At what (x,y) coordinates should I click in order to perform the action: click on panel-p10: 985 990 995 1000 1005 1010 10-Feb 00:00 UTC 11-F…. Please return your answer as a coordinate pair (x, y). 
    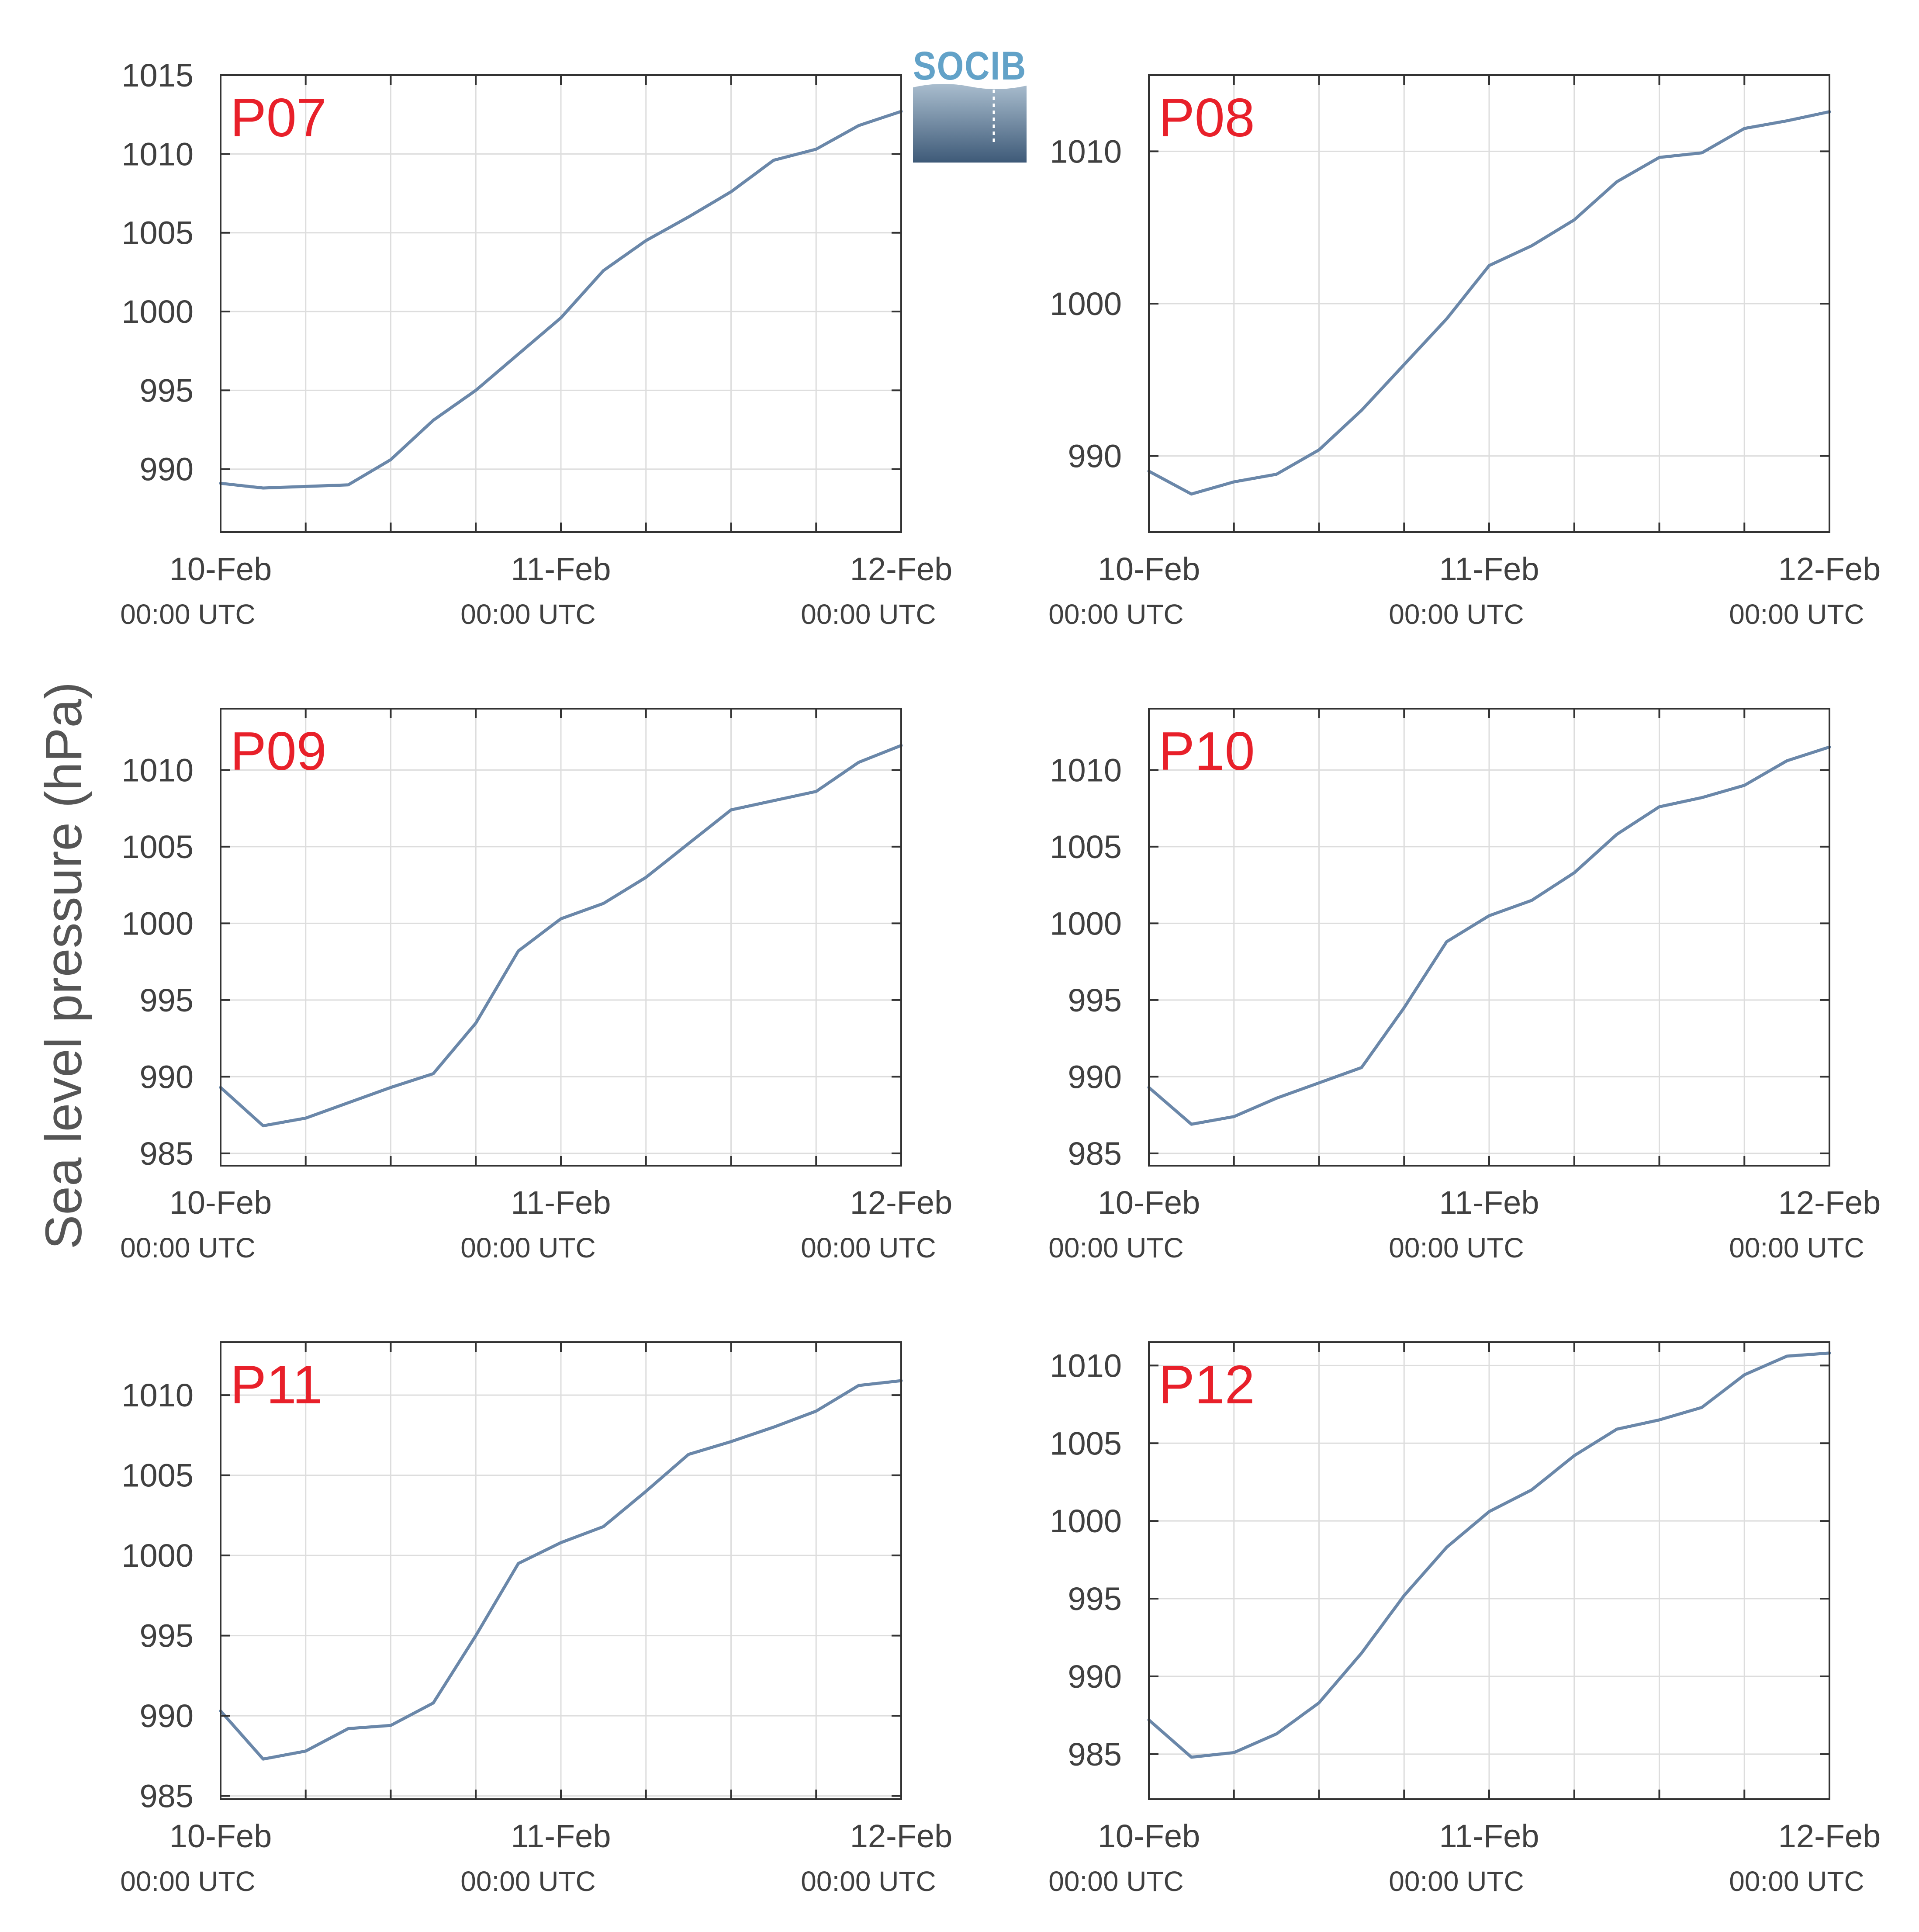
    Looking at the image, I should click on (1464, 986).